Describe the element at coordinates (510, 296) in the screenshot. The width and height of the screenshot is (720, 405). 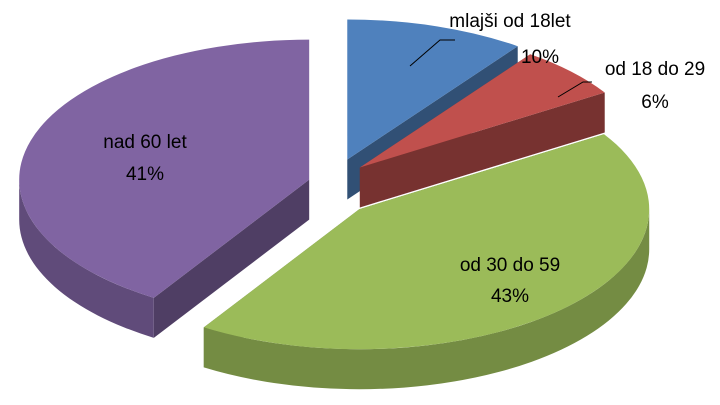
I see `data-label-value: 43%` at that location.